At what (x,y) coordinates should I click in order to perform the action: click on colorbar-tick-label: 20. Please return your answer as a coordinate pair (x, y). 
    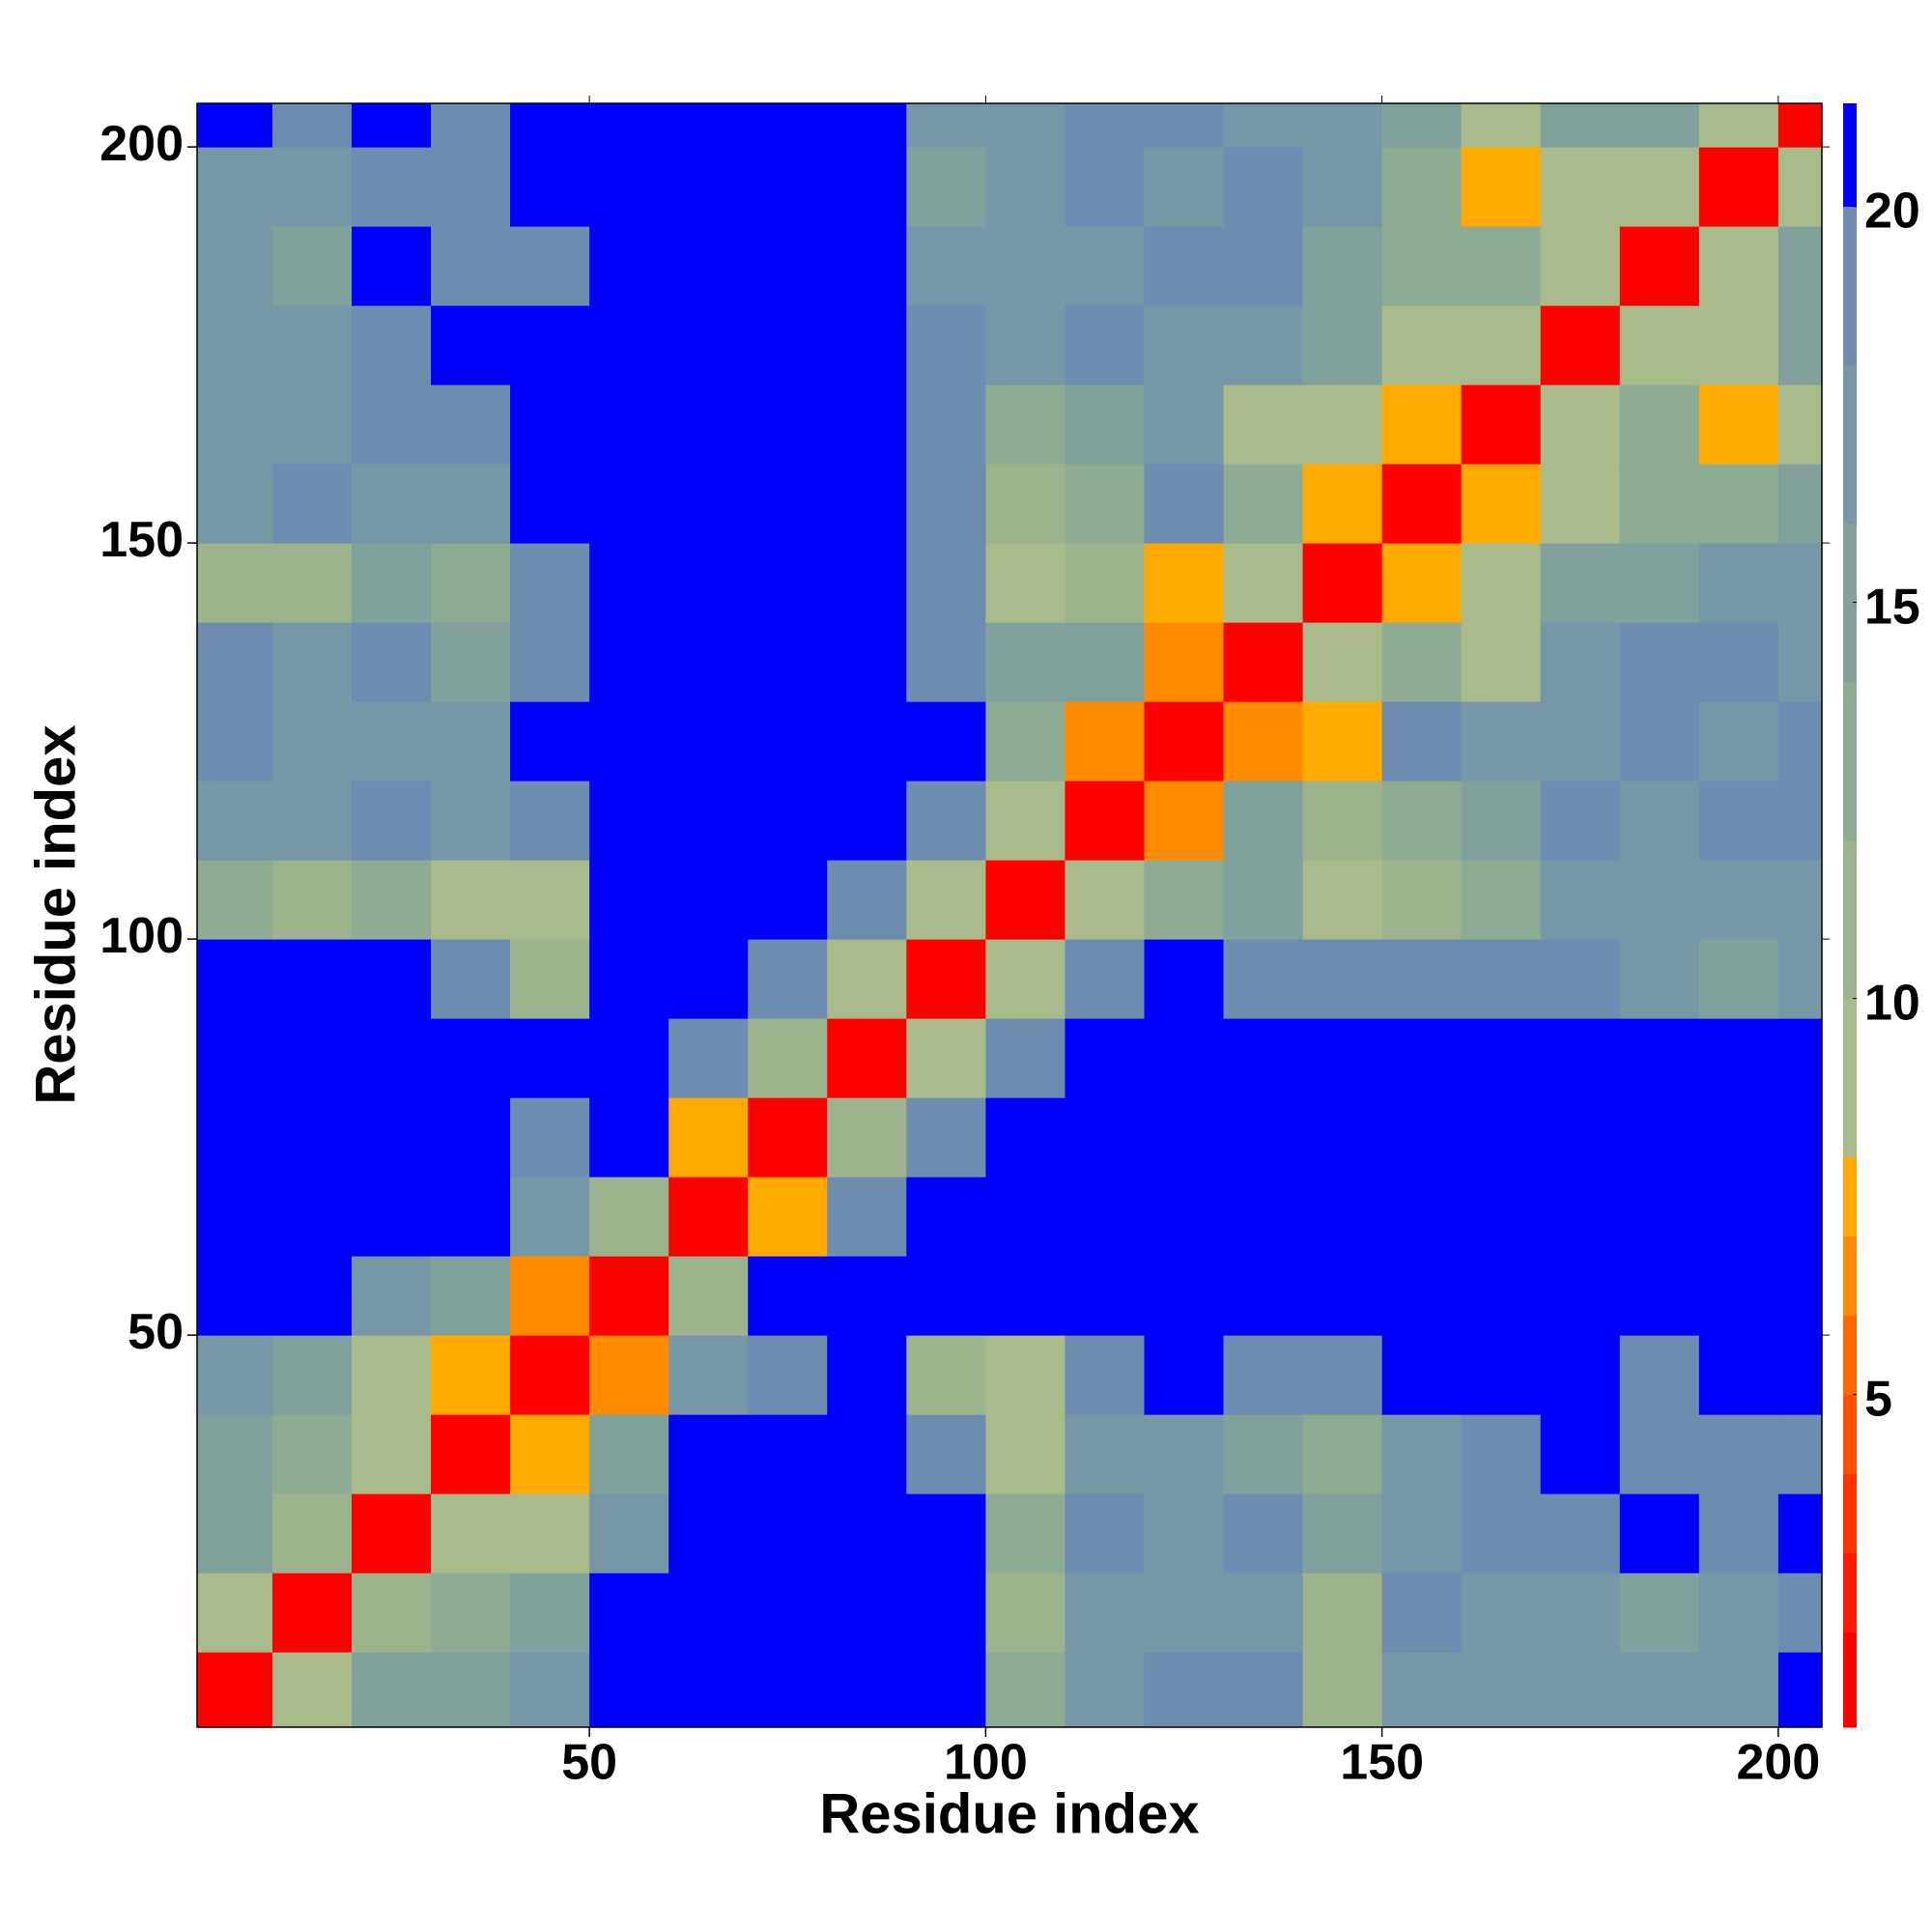
    Looking at the image, I should click on (1892, 211).